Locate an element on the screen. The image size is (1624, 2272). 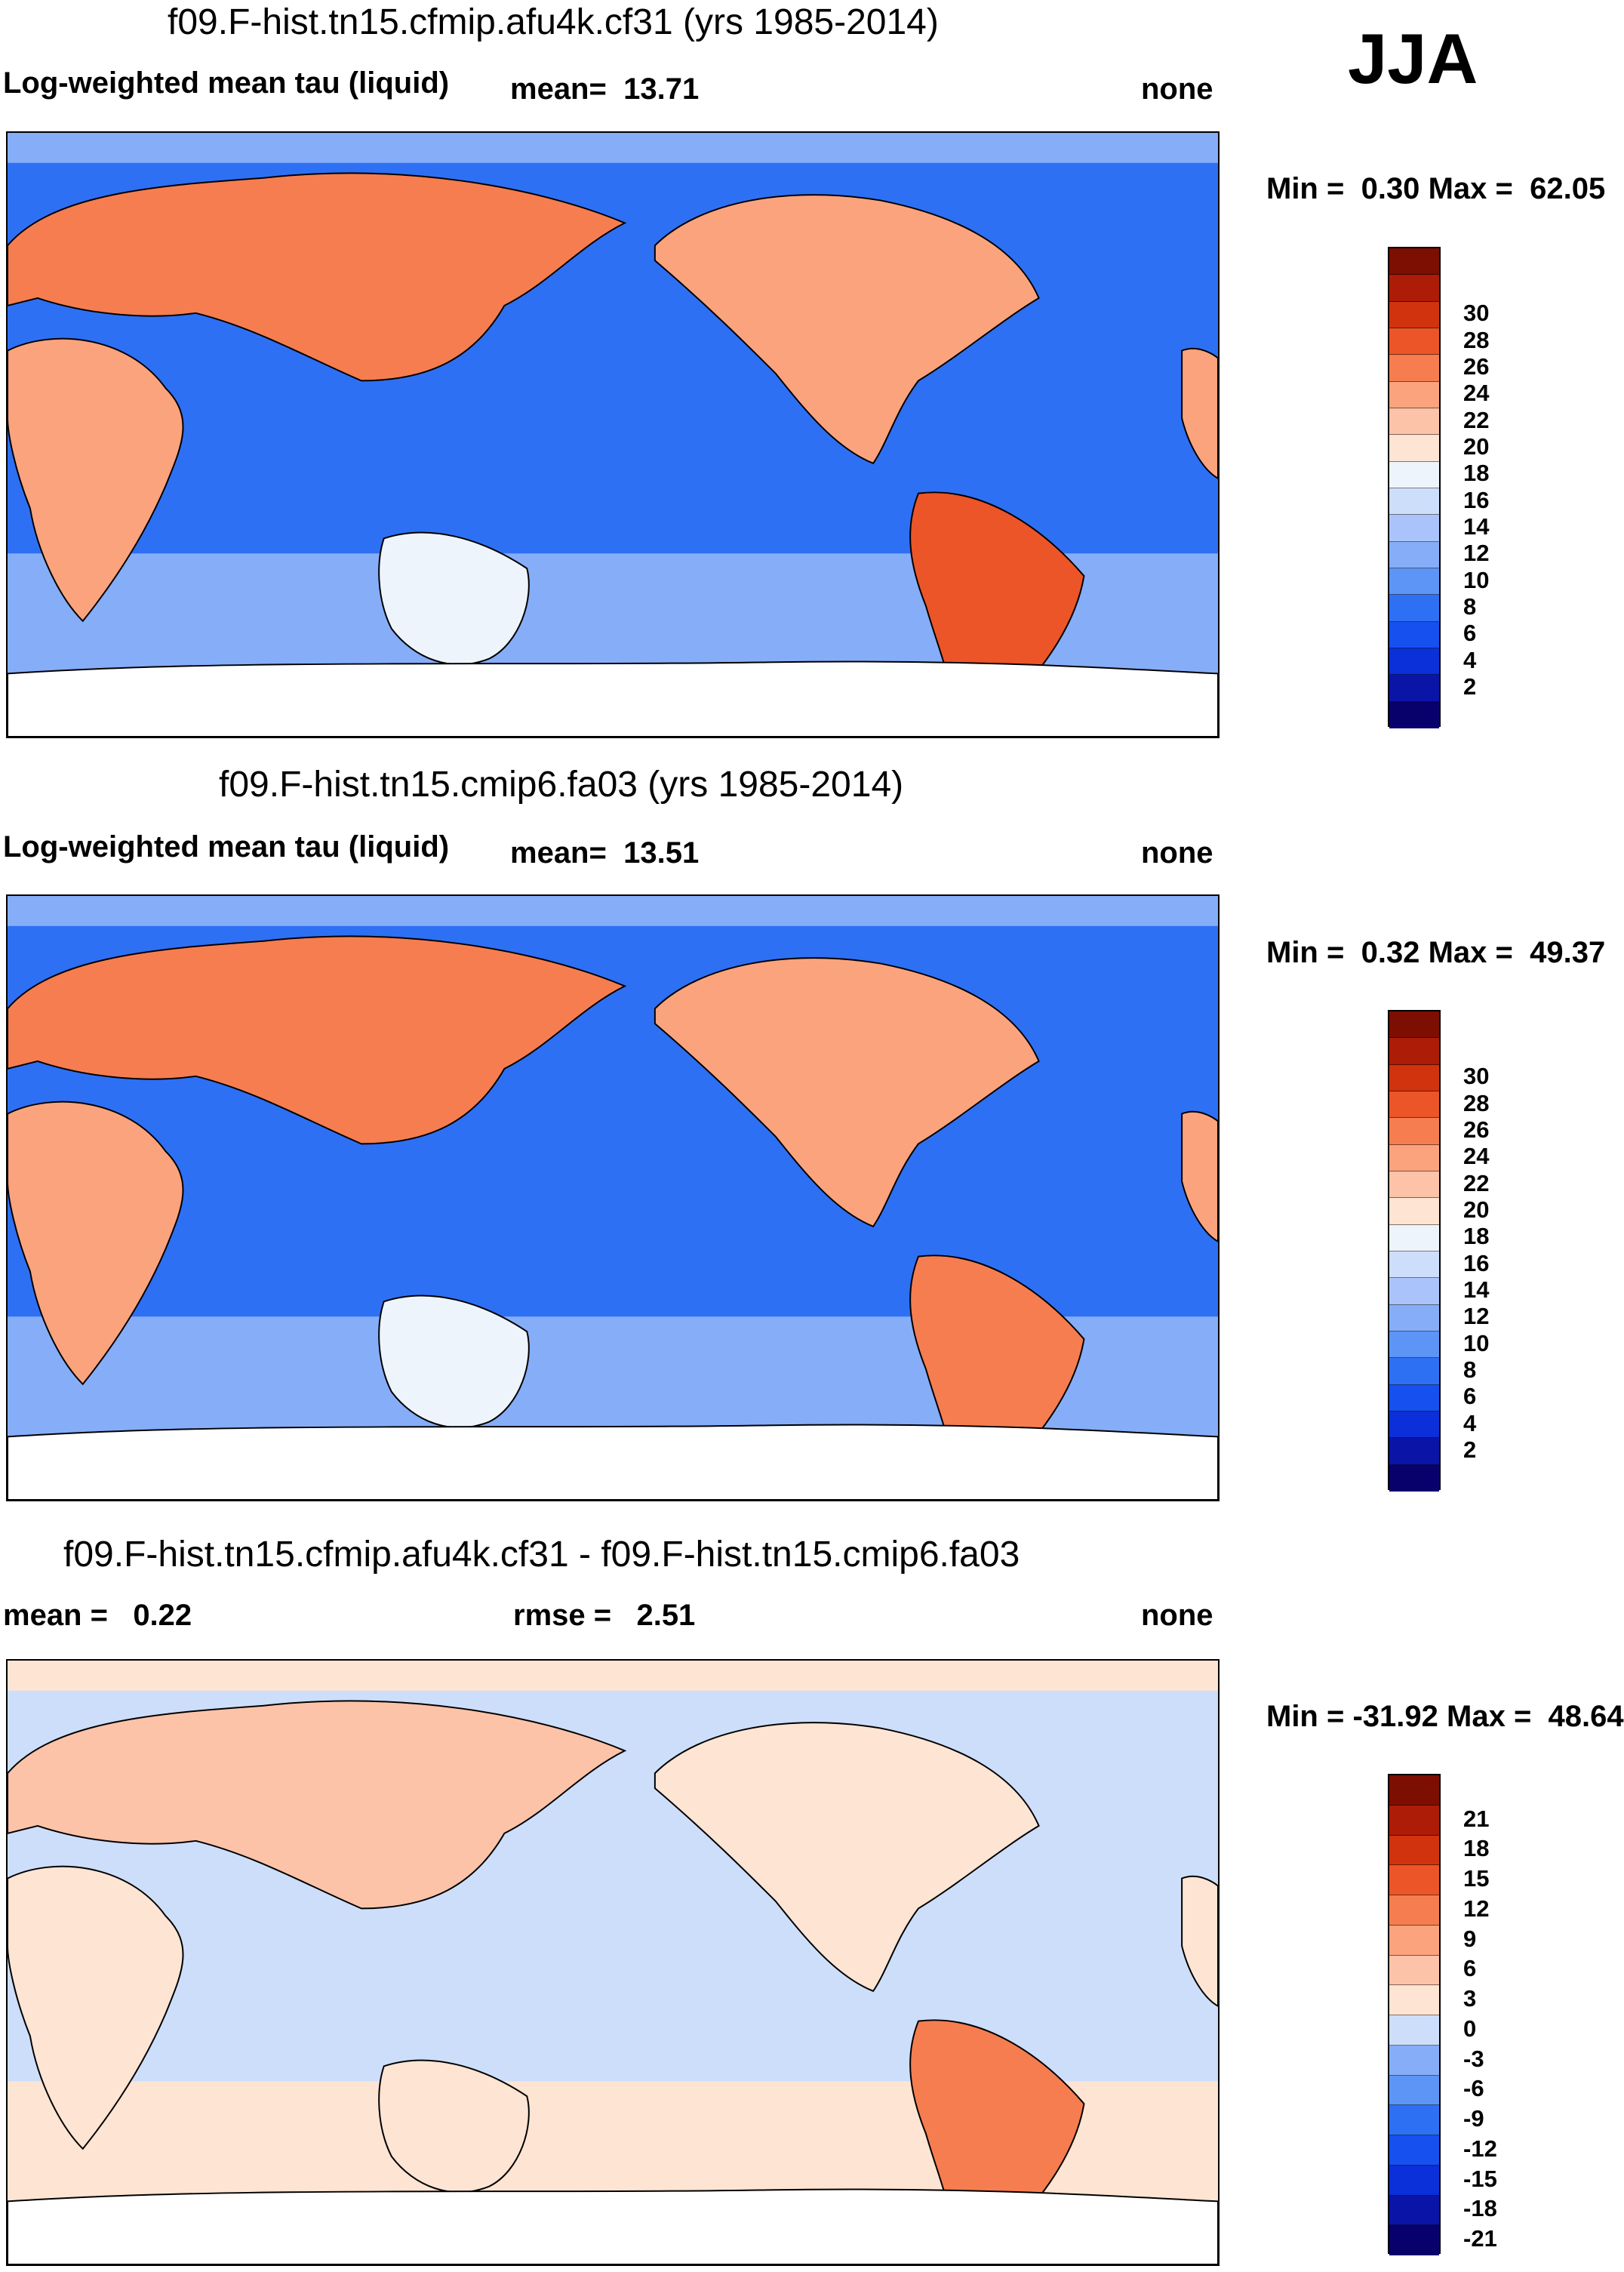
panel-2-colorbar-tick: 28 is located at coordinates (1476, 1102).